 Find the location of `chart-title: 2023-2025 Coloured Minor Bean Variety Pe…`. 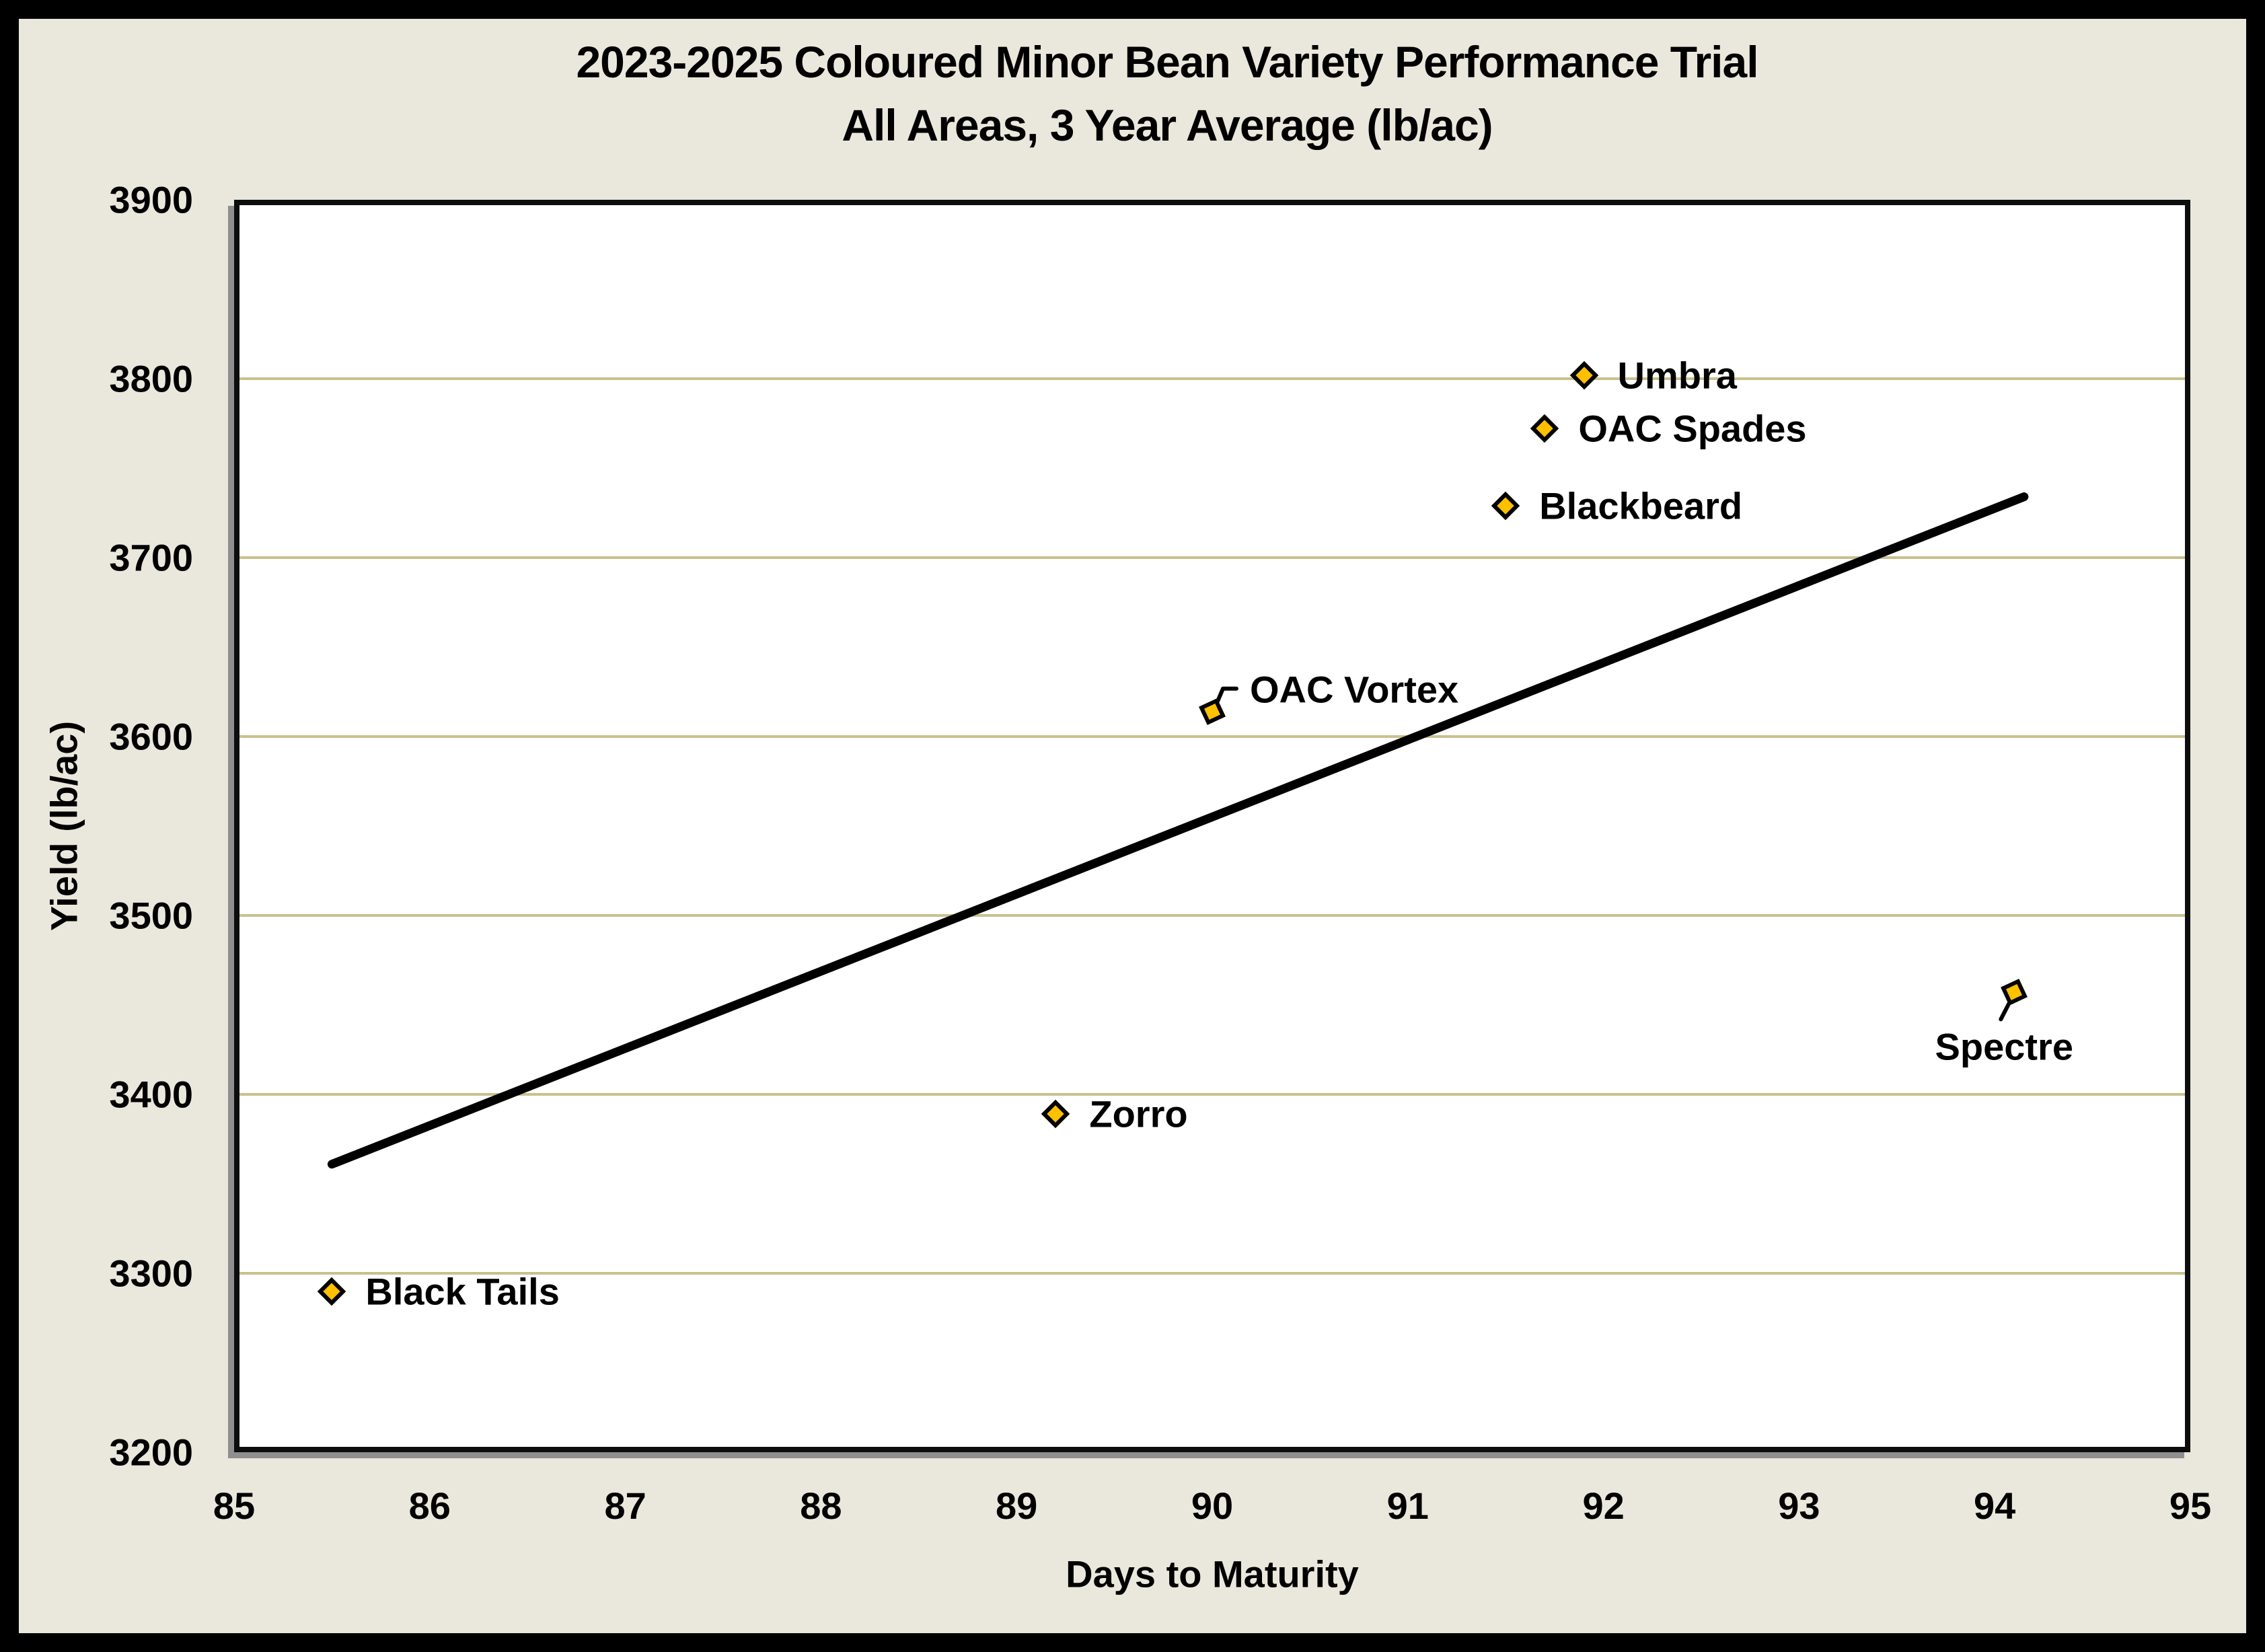

chart-title: 2023-2025 Coloured Minor Bean Variety Pe… is located at coordinates (1167, 94).